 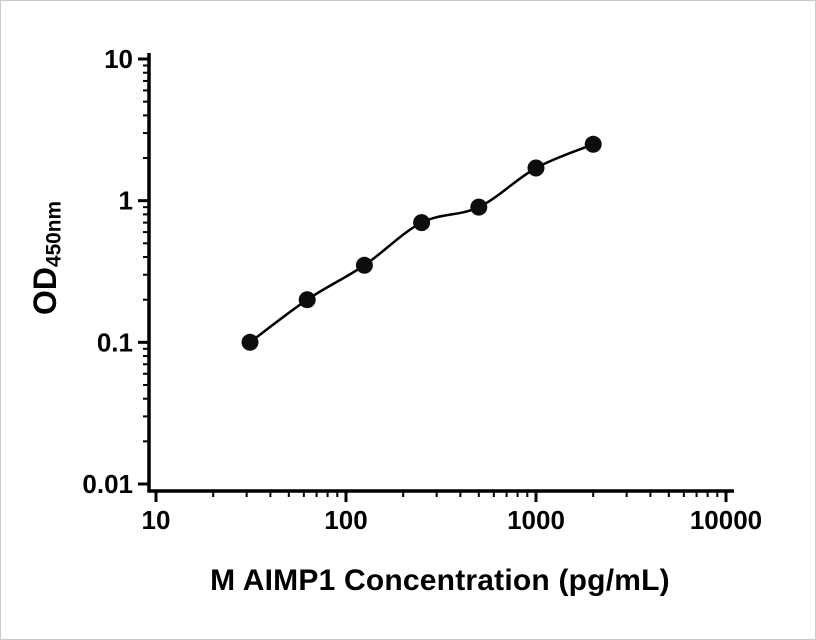 What do you see at coordinates (54, 234) in the screenshot?
I see `y-axis-title-subscript: 450nm` at bounding box center [54, 234].